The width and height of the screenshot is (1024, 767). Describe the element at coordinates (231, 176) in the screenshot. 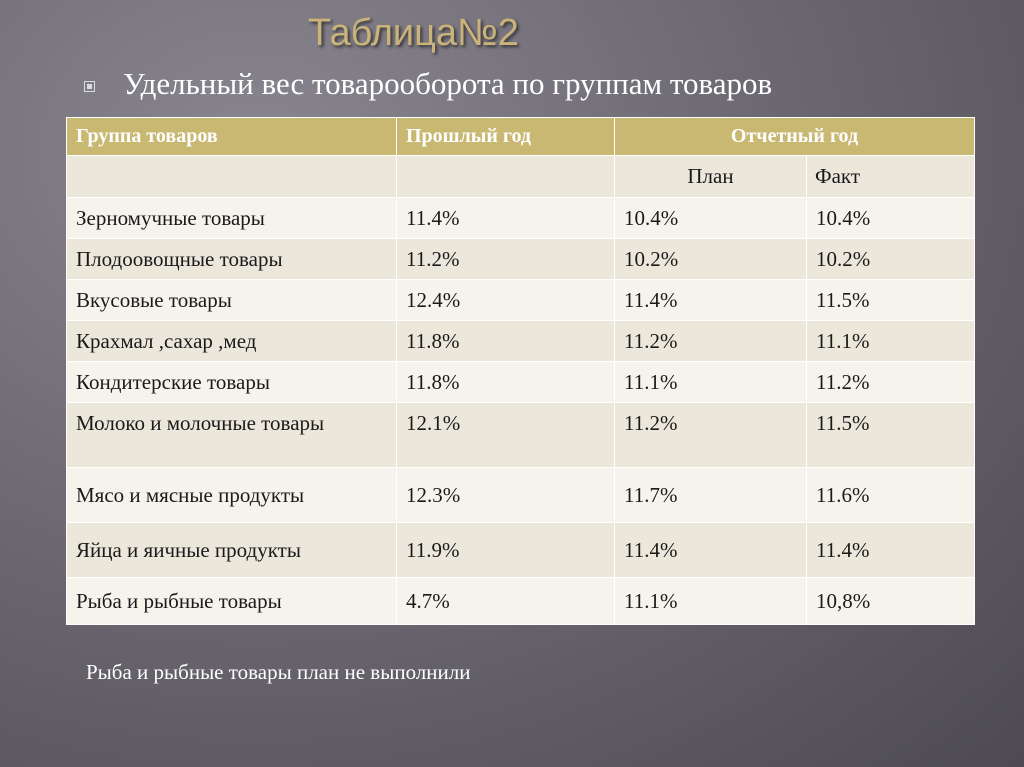

I see `header-group-empty` at that location.